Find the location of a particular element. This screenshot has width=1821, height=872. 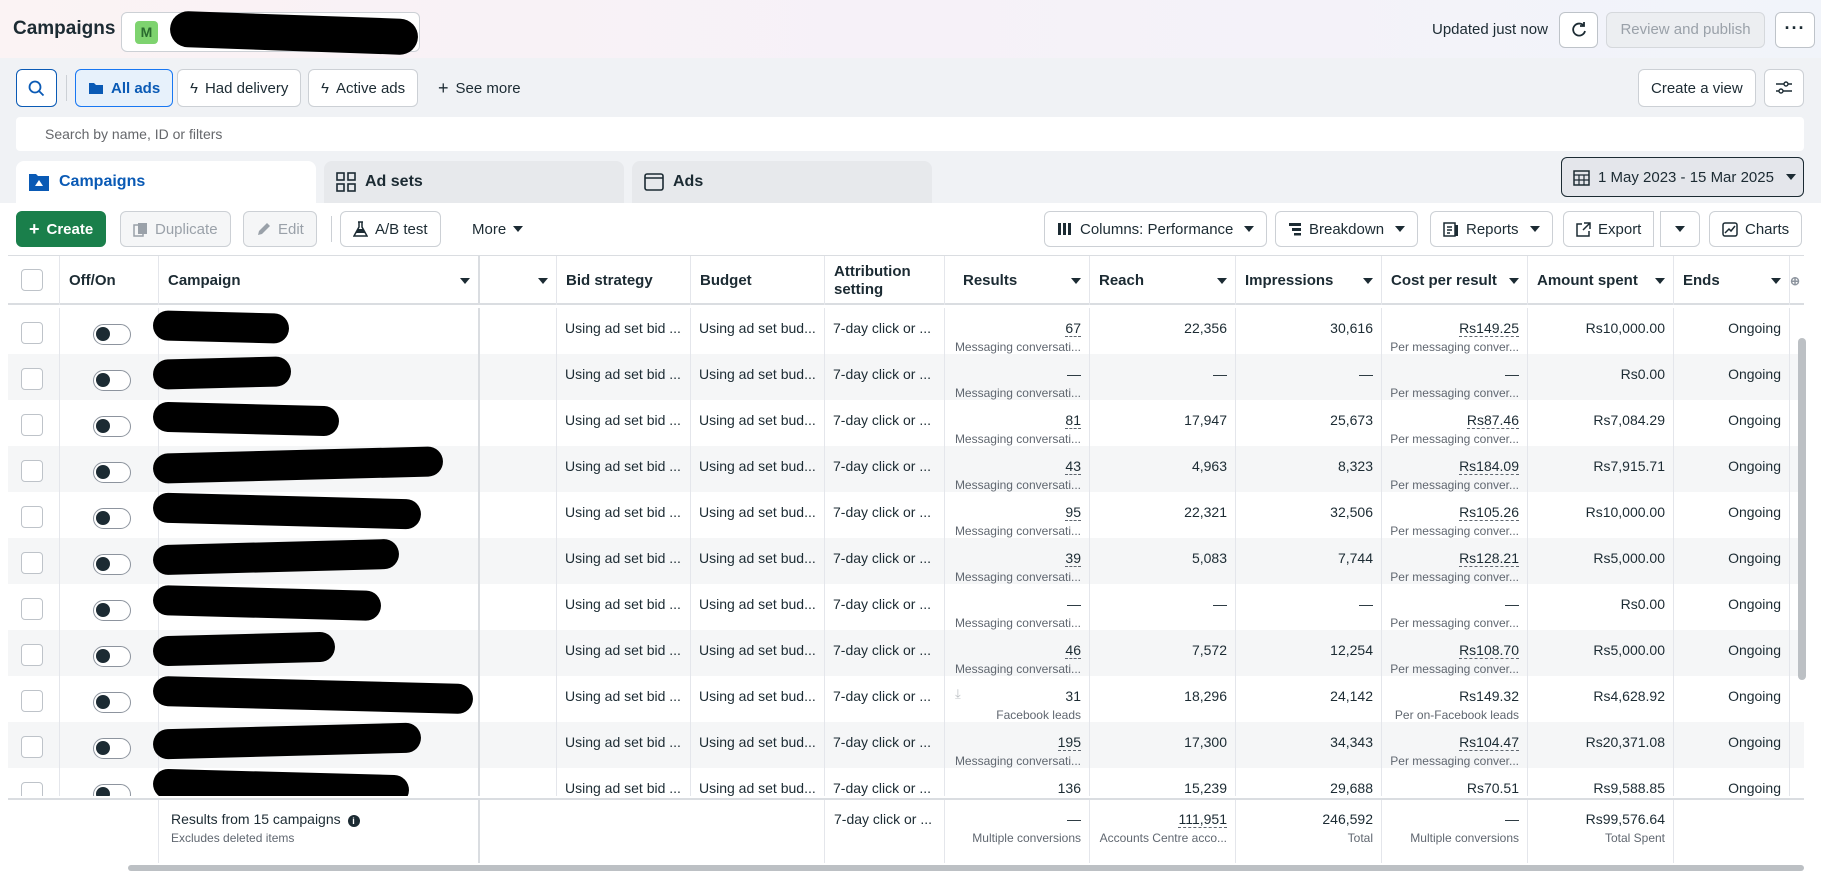

results-value: 67 is located at coordinates (1073, 328).